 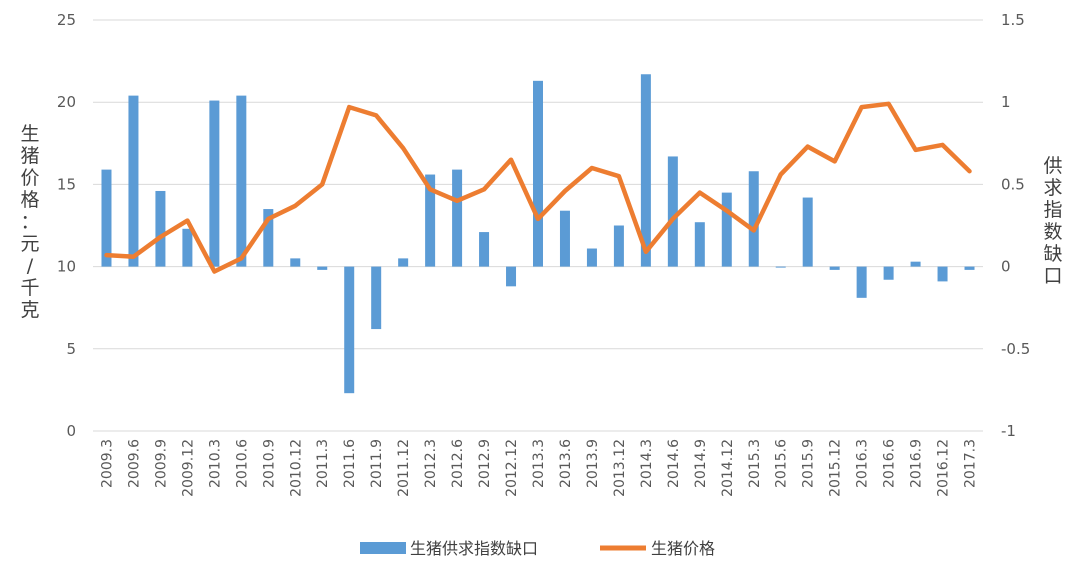 I want to click on x-tick-label: 2014.6, so click(x=674, y=463).